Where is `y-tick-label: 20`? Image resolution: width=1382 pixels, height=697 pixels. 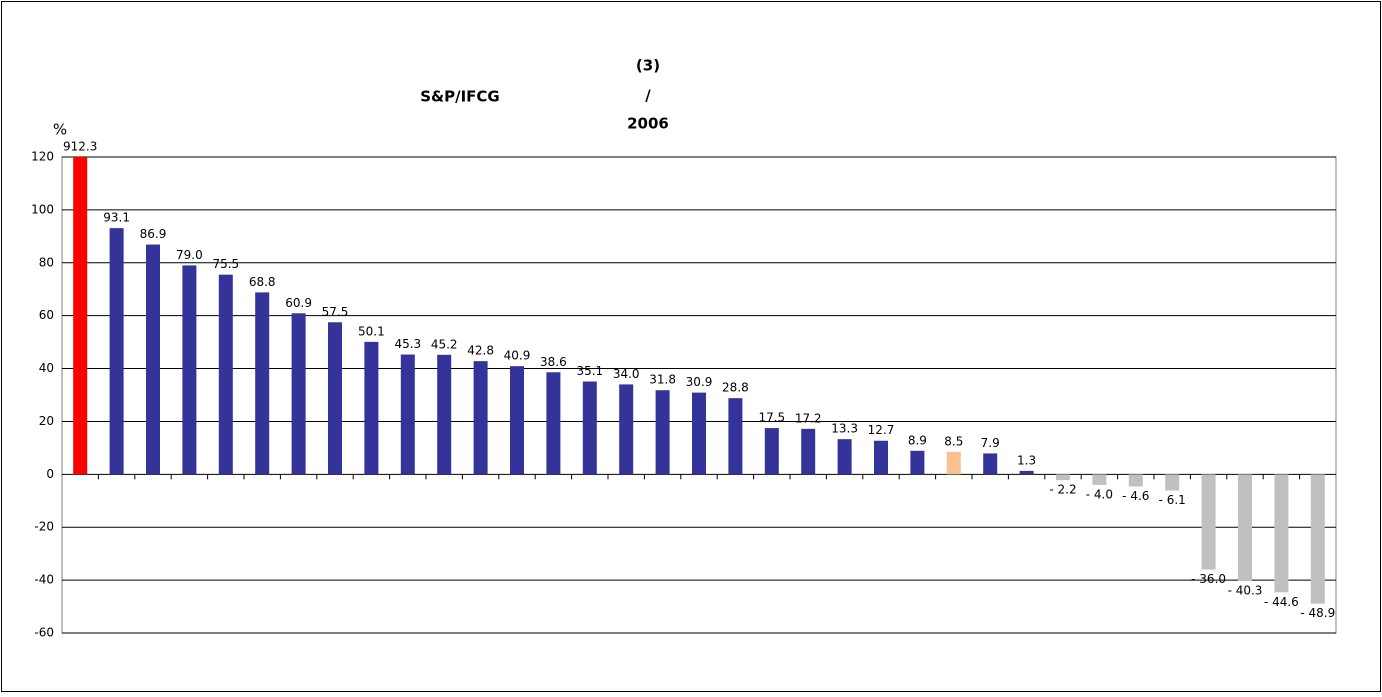
y-tick-label: 20 is located at coordinates (46, 421).